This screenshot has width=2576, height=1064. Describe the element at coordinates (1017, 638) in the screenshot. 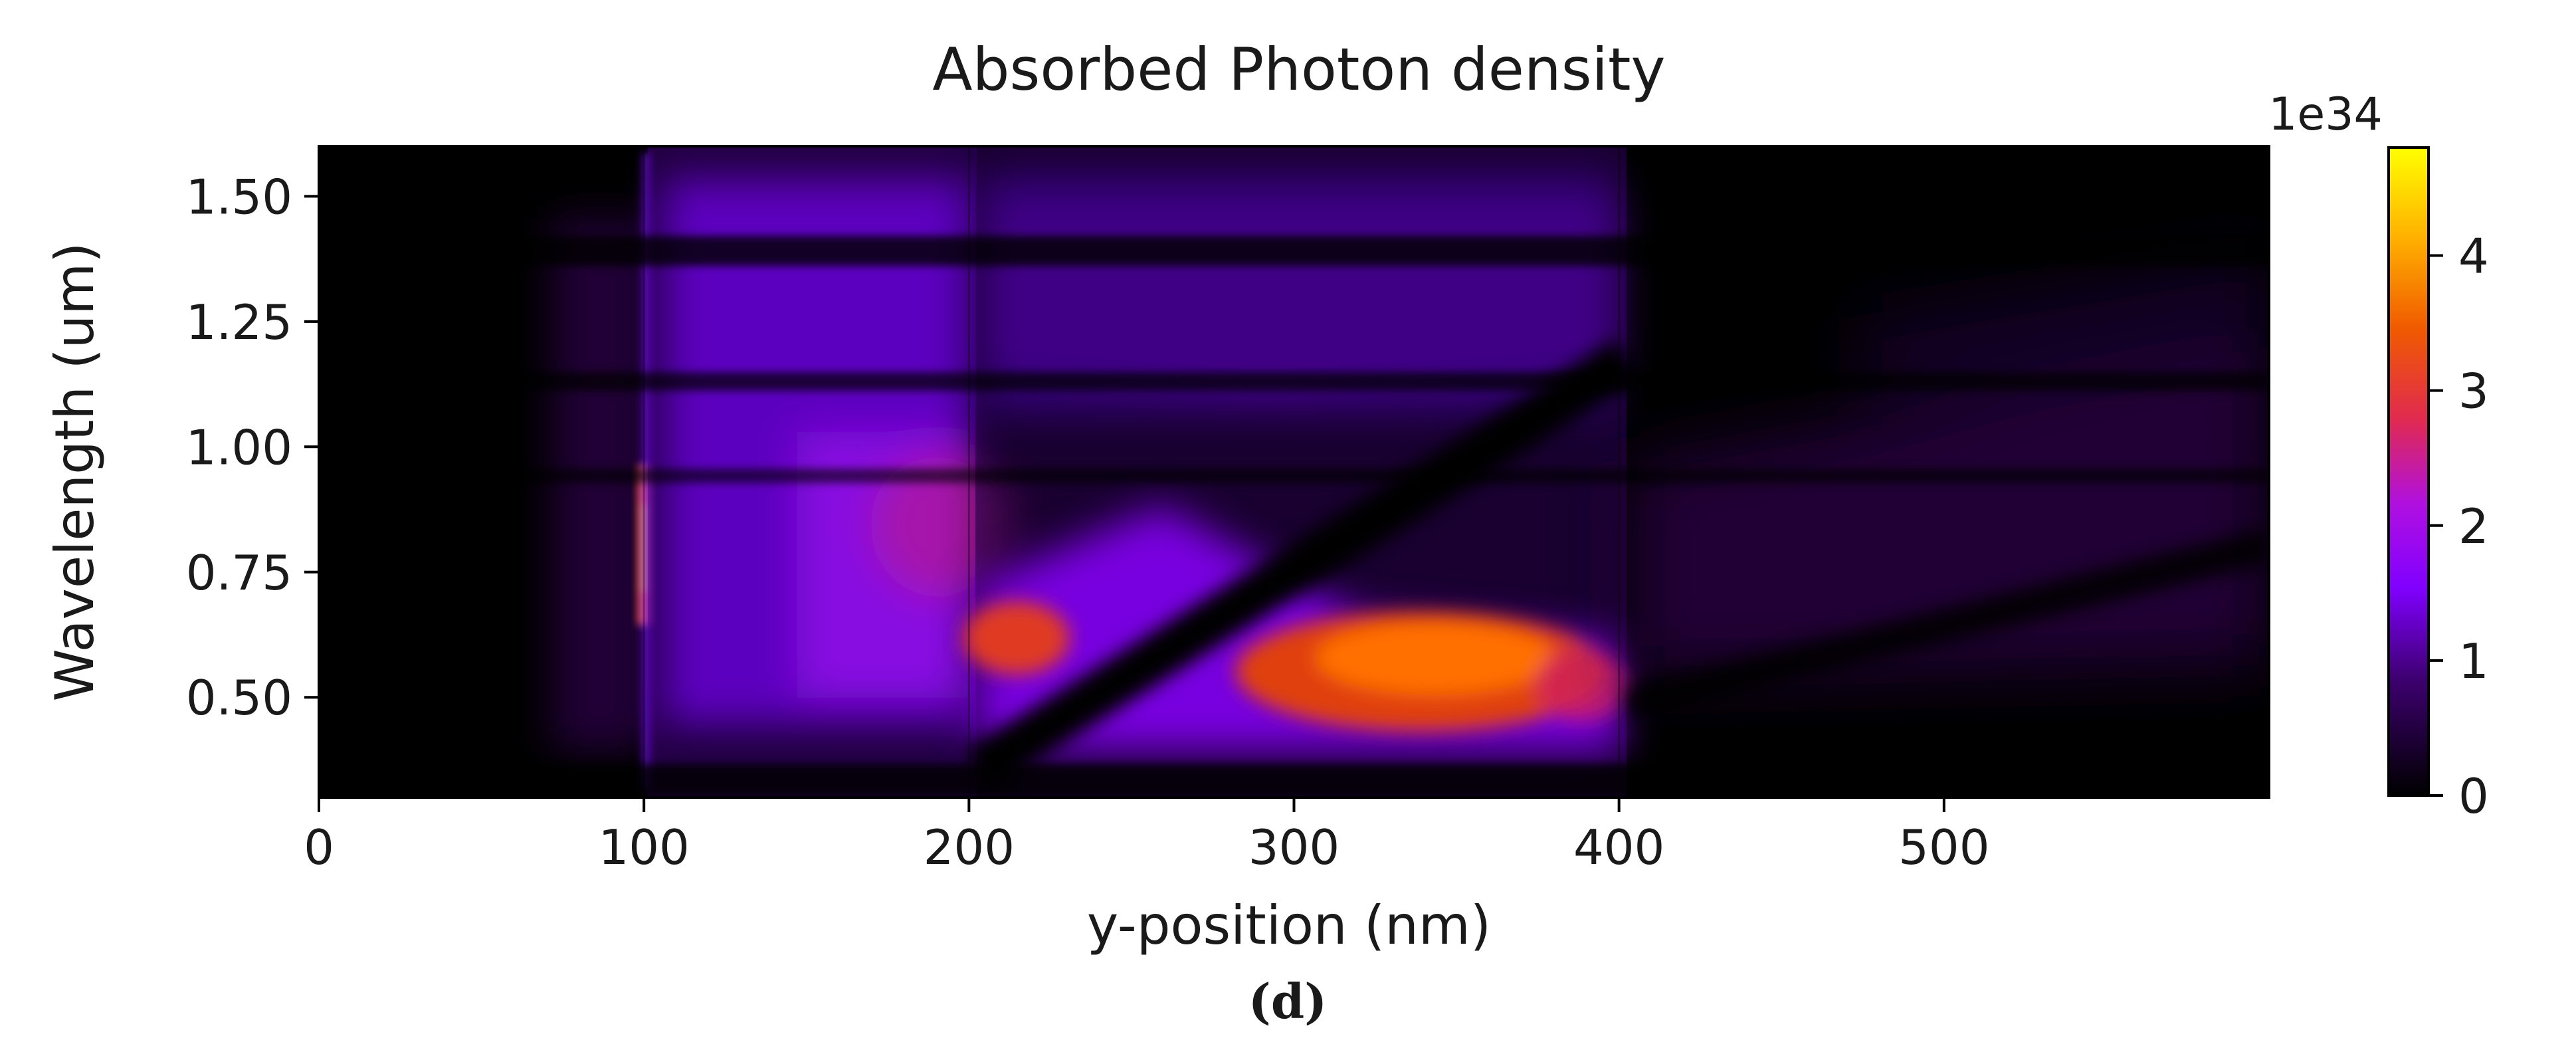

I see `heatmap-hotspot-210nm` at that location.